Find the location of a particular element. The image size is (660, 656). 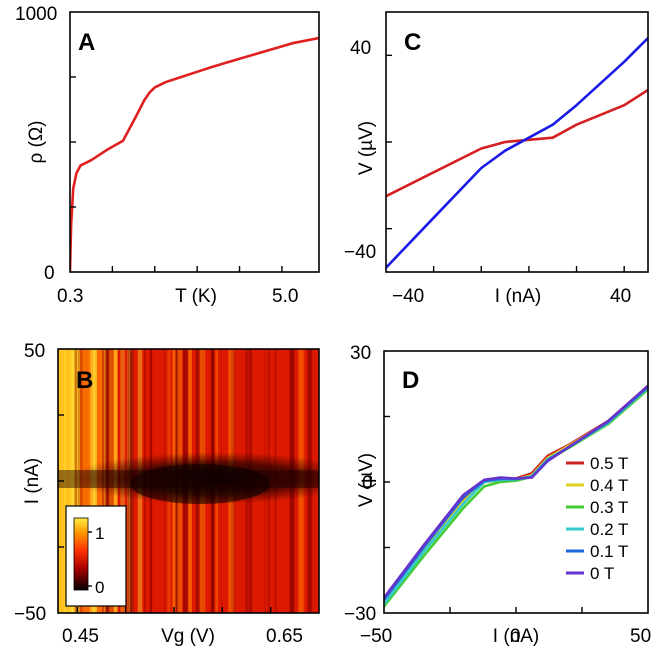

panel-d-label: D is located at coordinates (410, 380).